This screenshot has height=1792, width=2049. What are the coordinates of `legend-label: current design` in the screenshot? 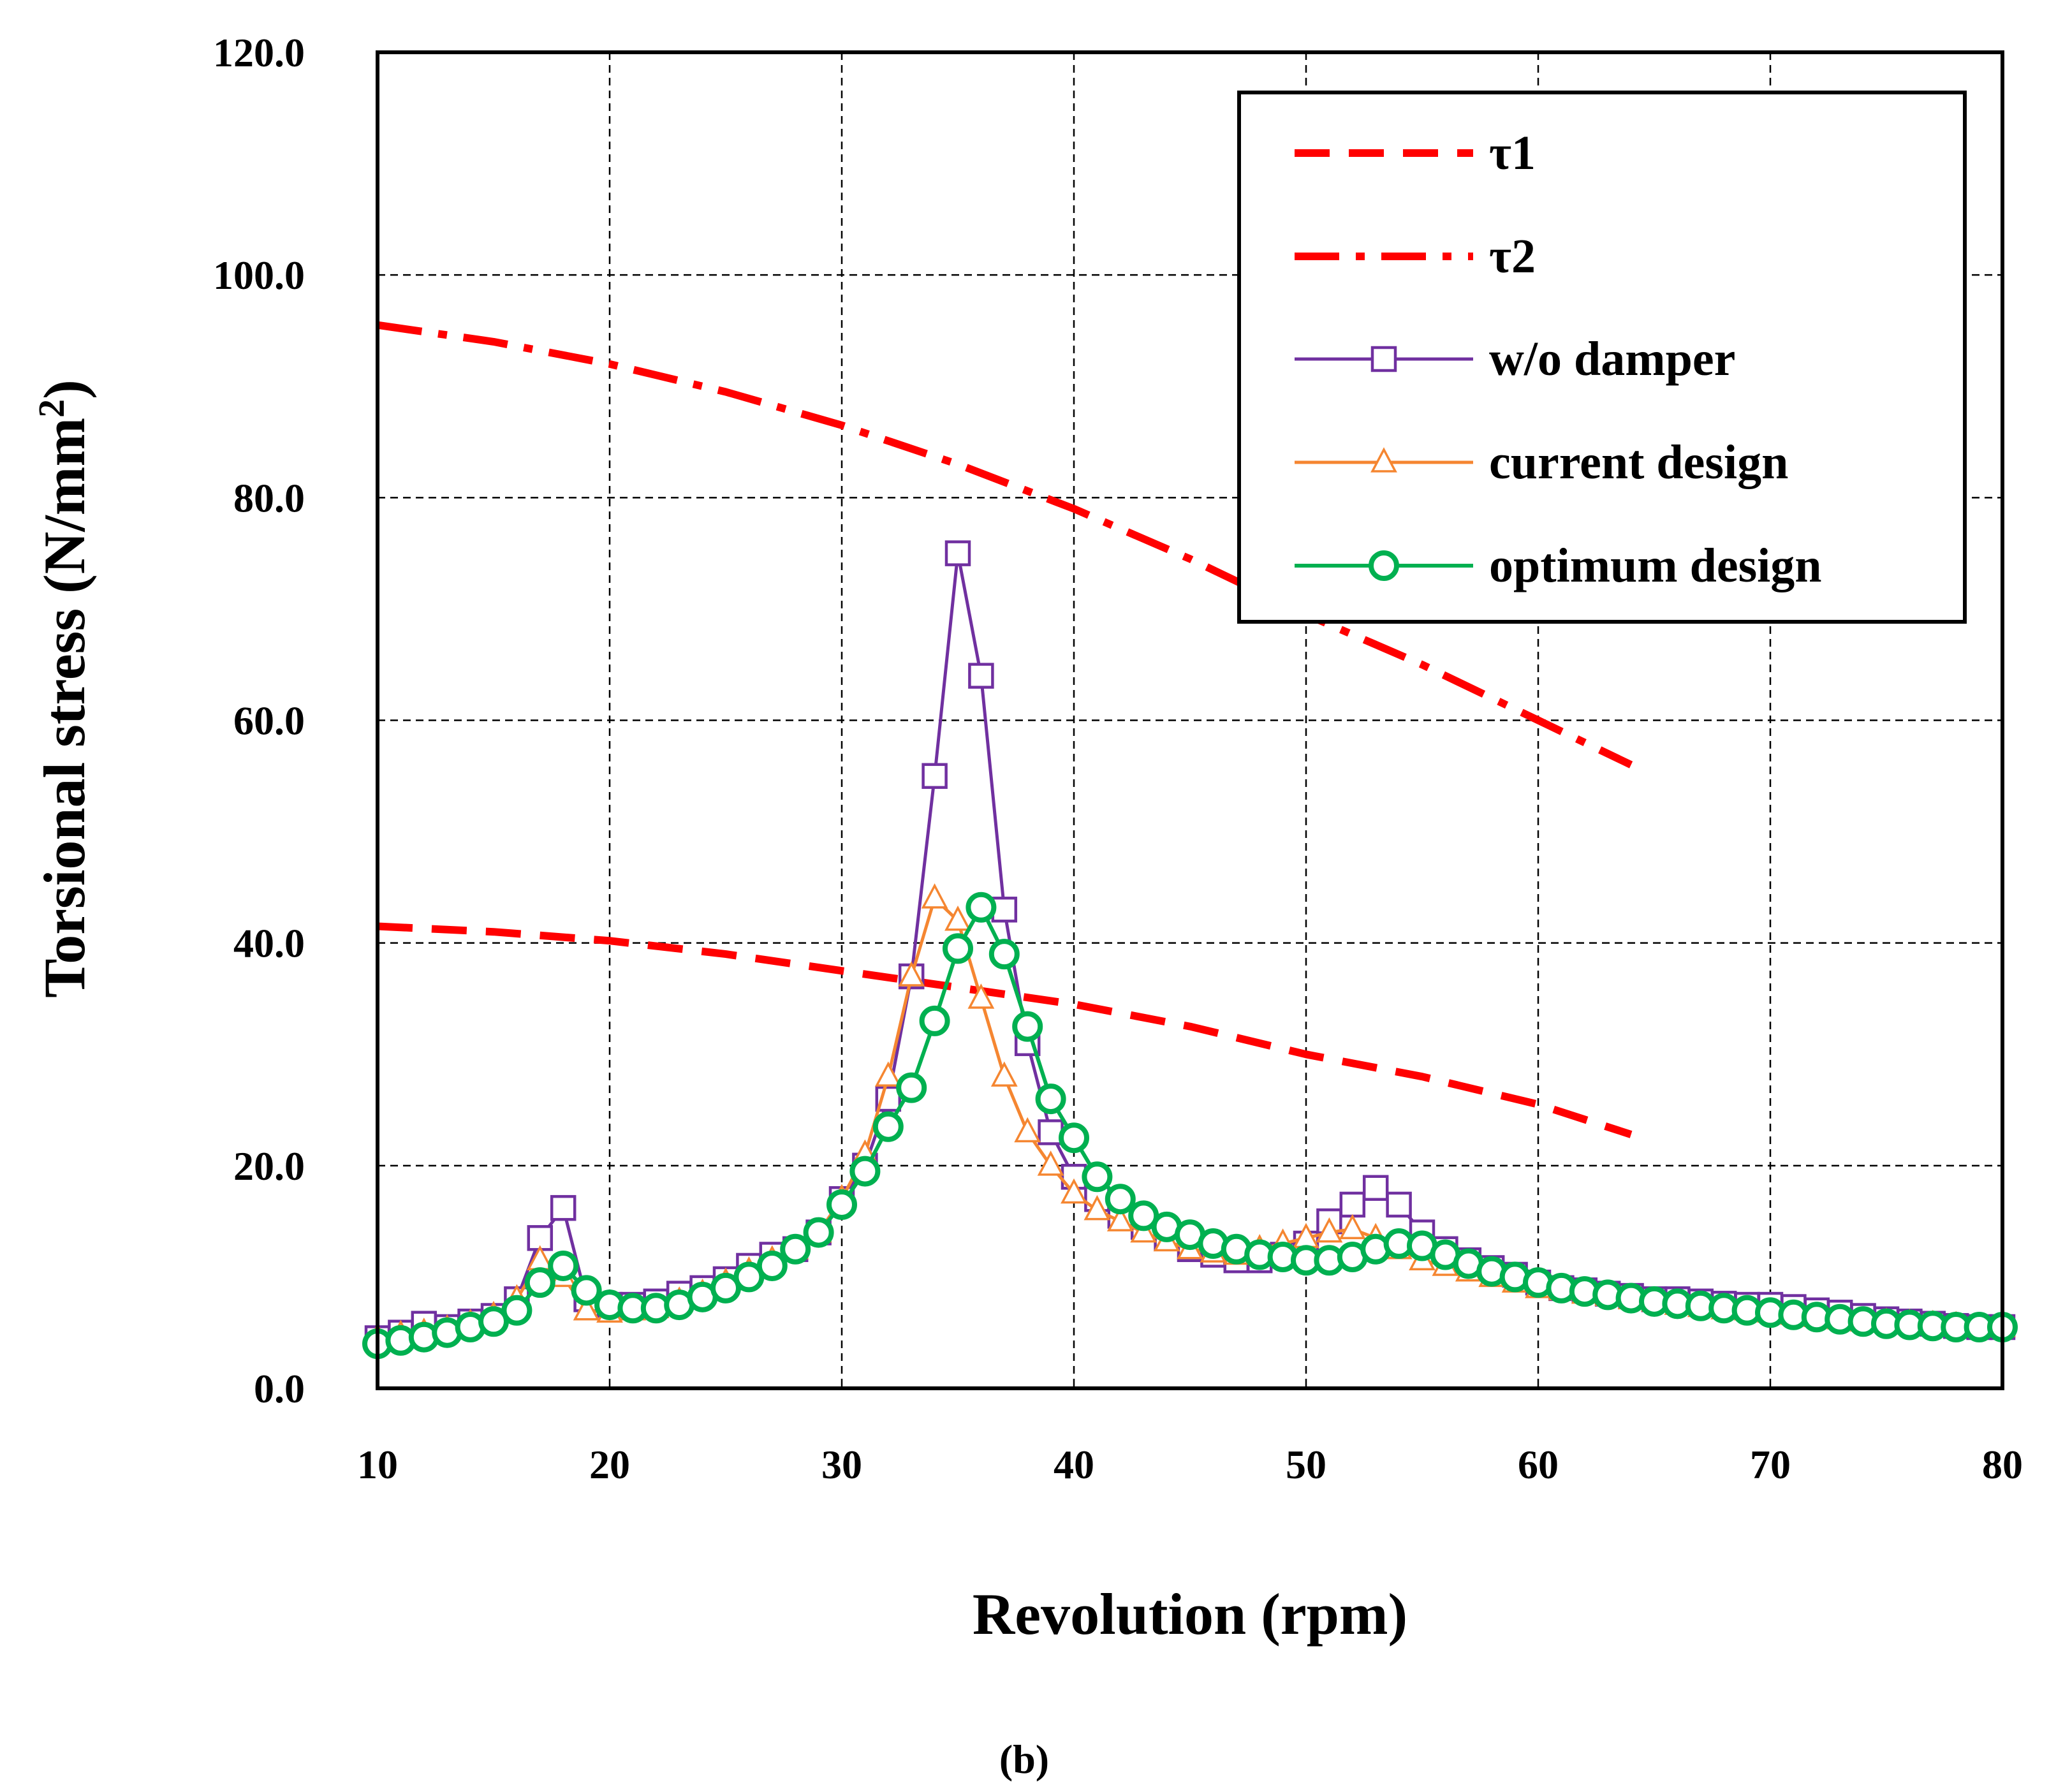 It's located at (1638, 462).